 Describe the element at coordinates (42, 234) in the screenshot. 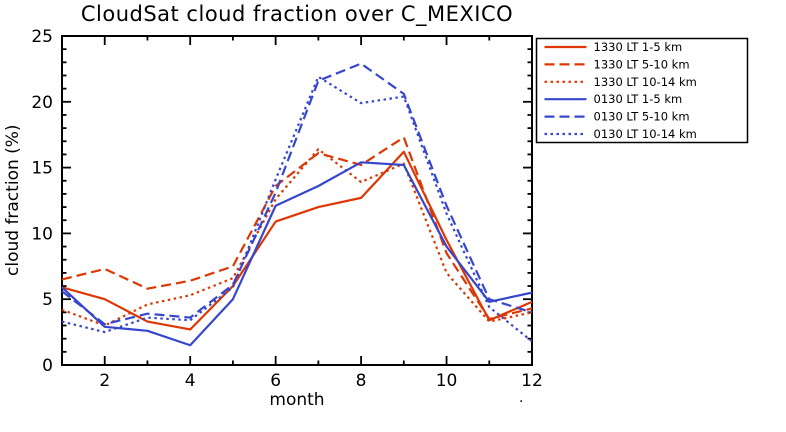

I see `y-tick-label: 10` at that location.